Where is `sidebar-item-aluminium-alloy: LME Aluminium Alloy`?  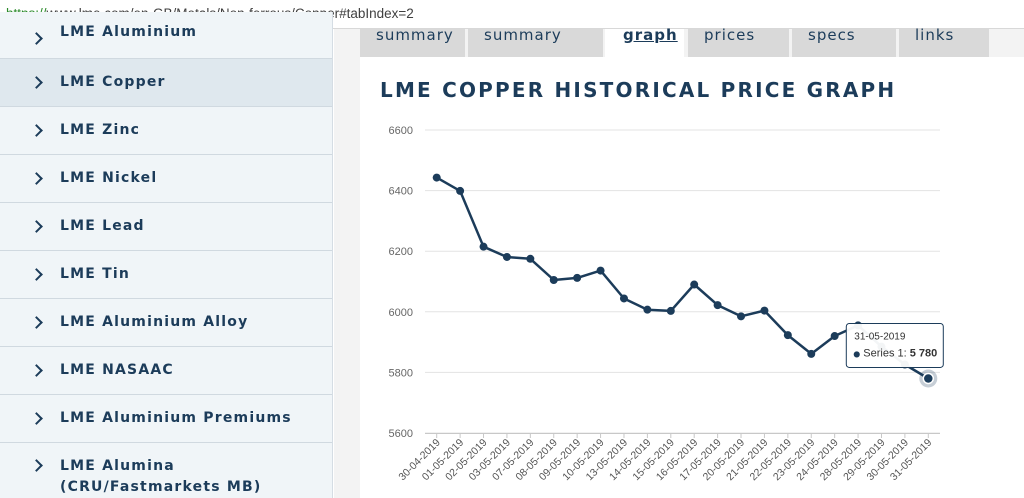
sidebar-item-aluminium-alloy: LME Aluminium Alloy is located at coordinates (166, 323).